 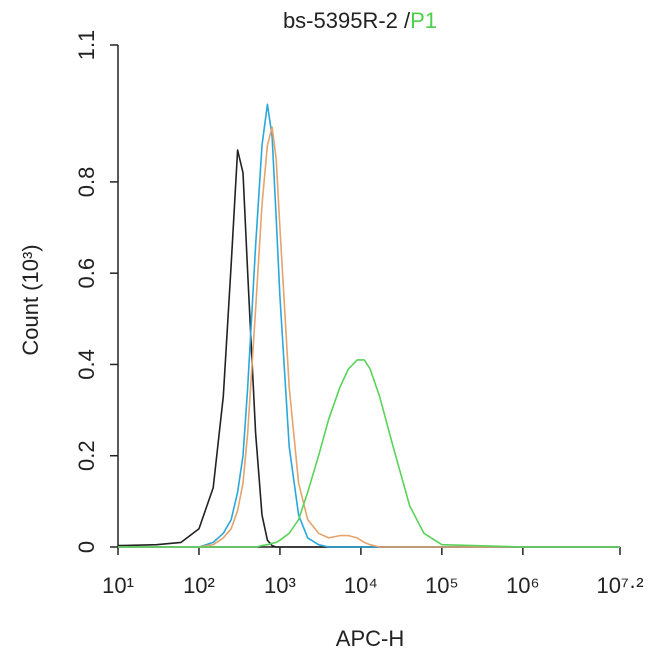 What do you see at coordinates (347, 20) in the screenshot?
I see `title-text: bs-5395R-2 /` at bounding box center [347, 20].